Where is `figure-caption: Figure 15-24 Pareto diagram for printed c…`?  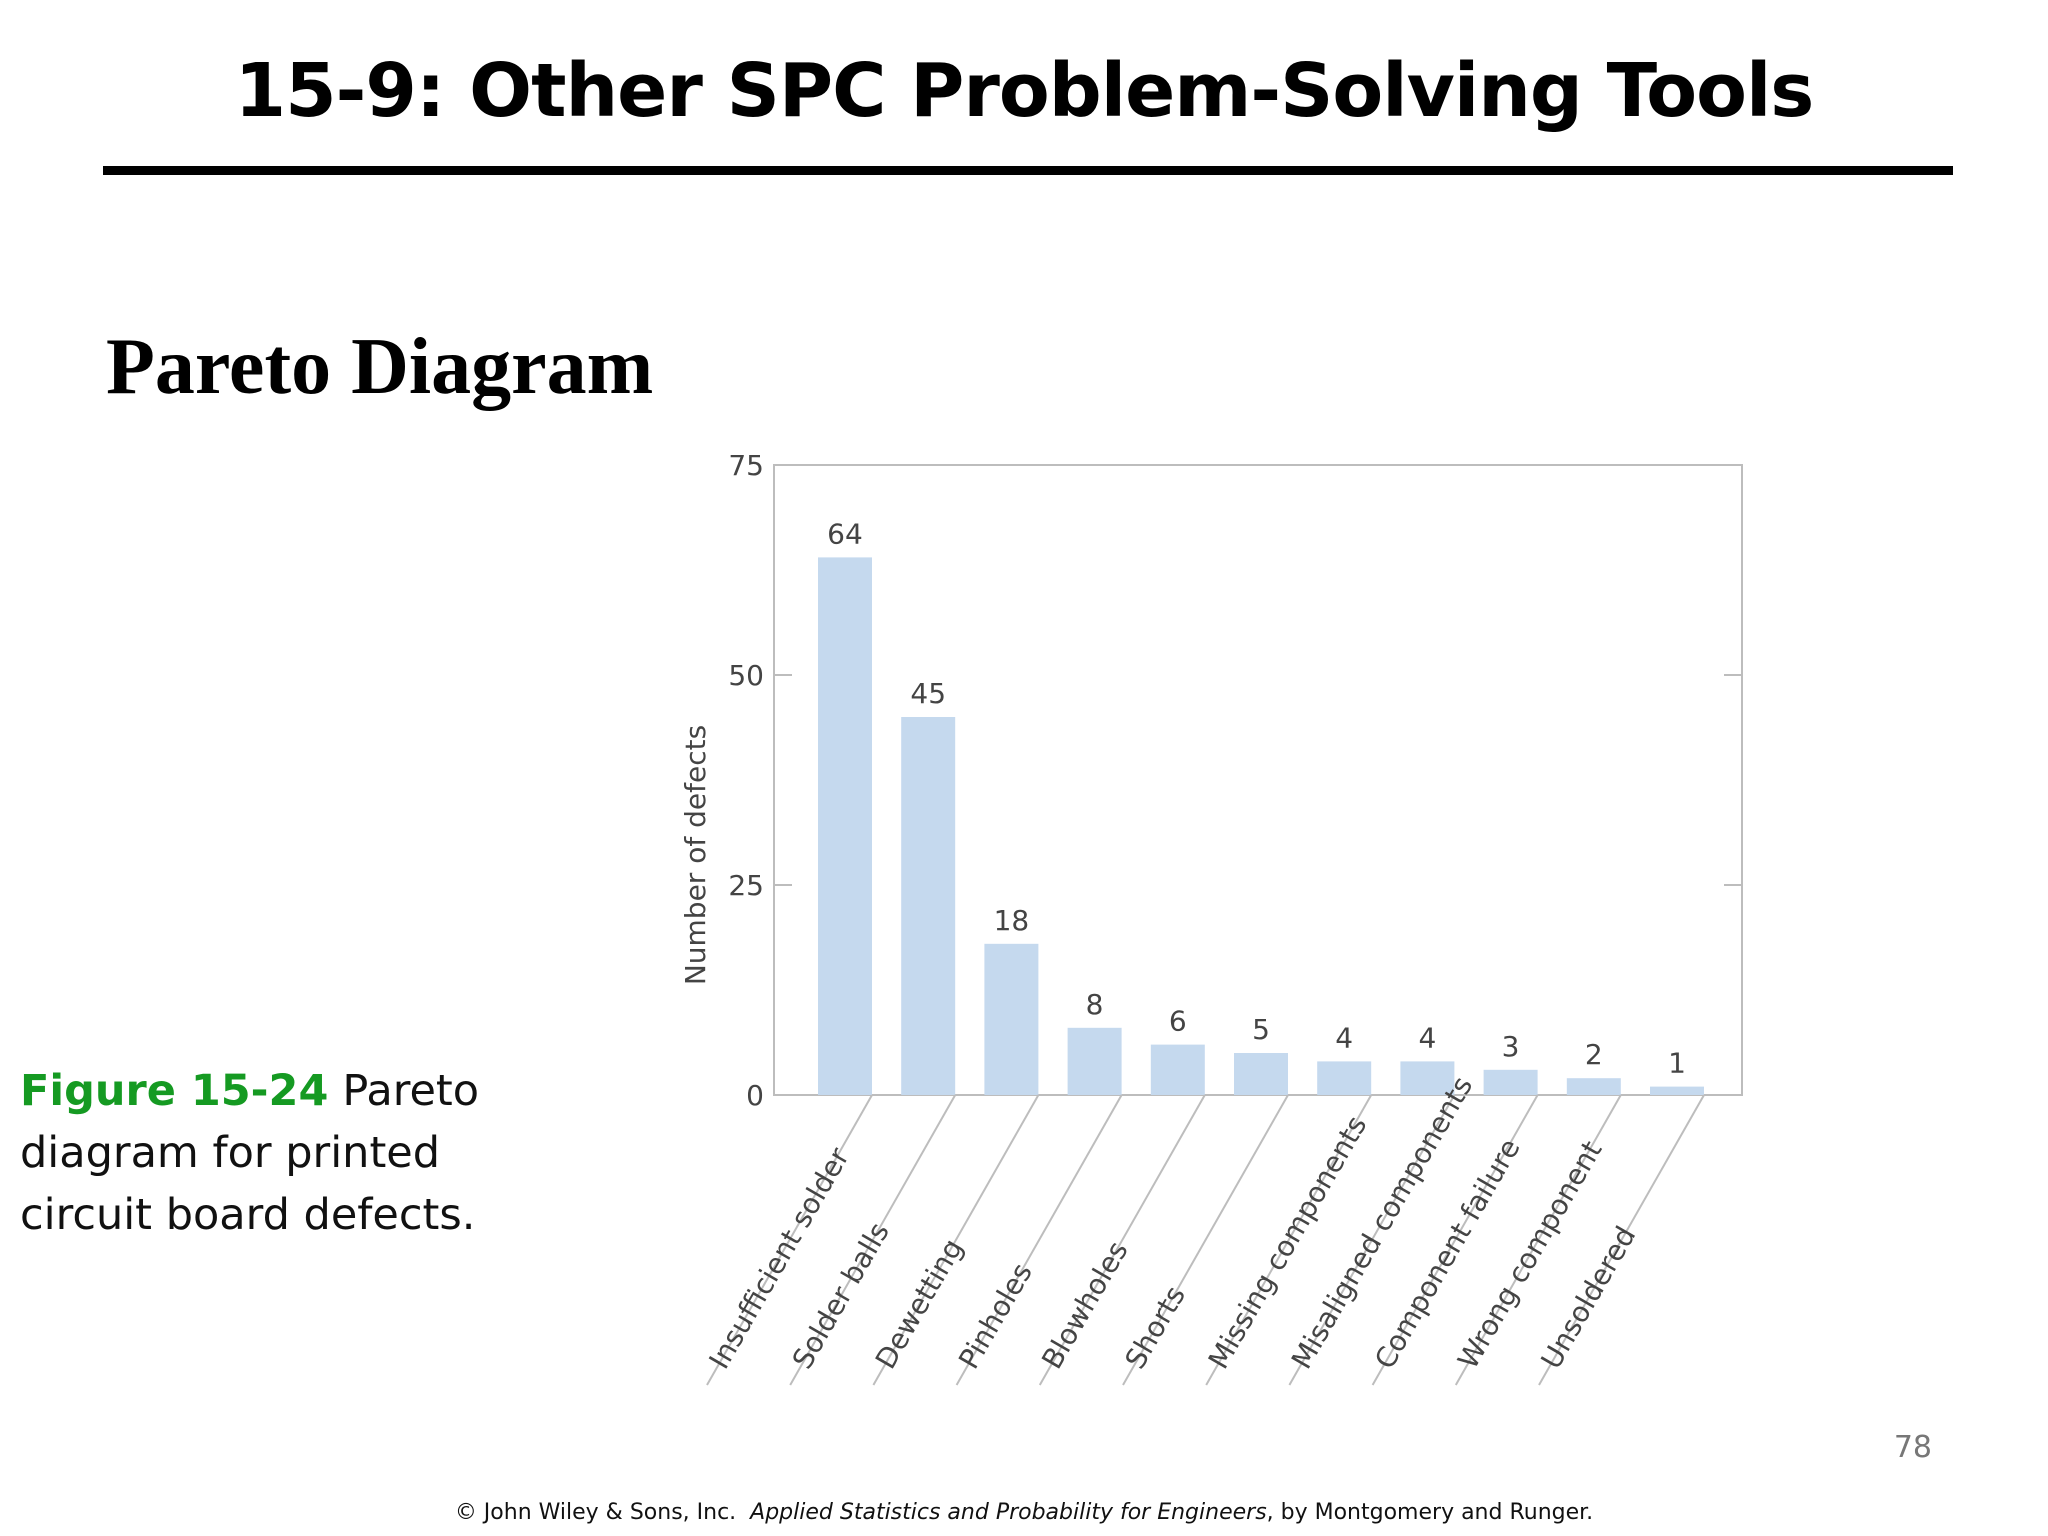 figure-caption: Figure 15-24 Pareto diagram for printed c… is located at coordinates (300, 1153).